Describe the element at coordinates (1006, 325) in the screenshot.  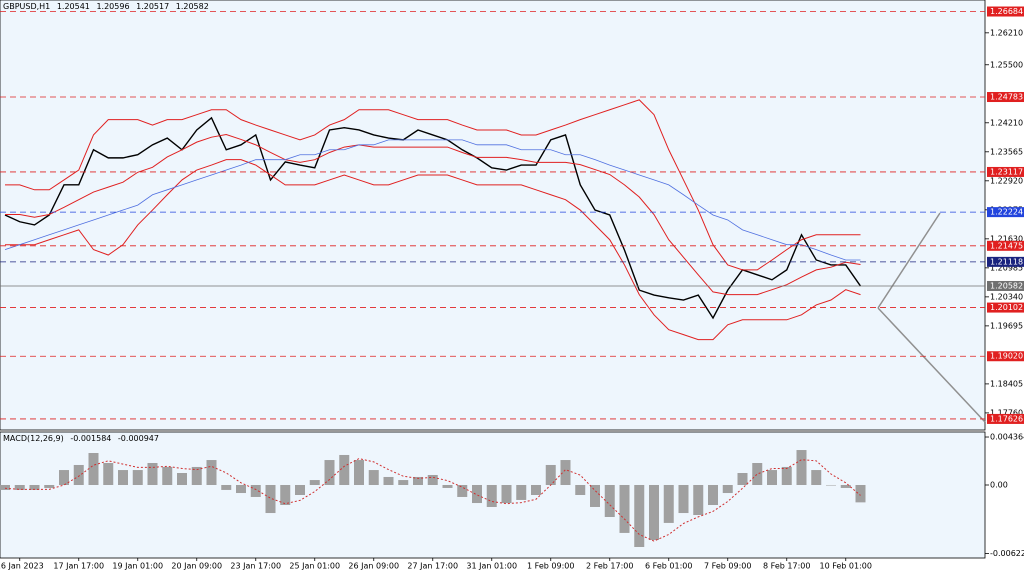
I see `y-tick-label: 1.19695` at that location.